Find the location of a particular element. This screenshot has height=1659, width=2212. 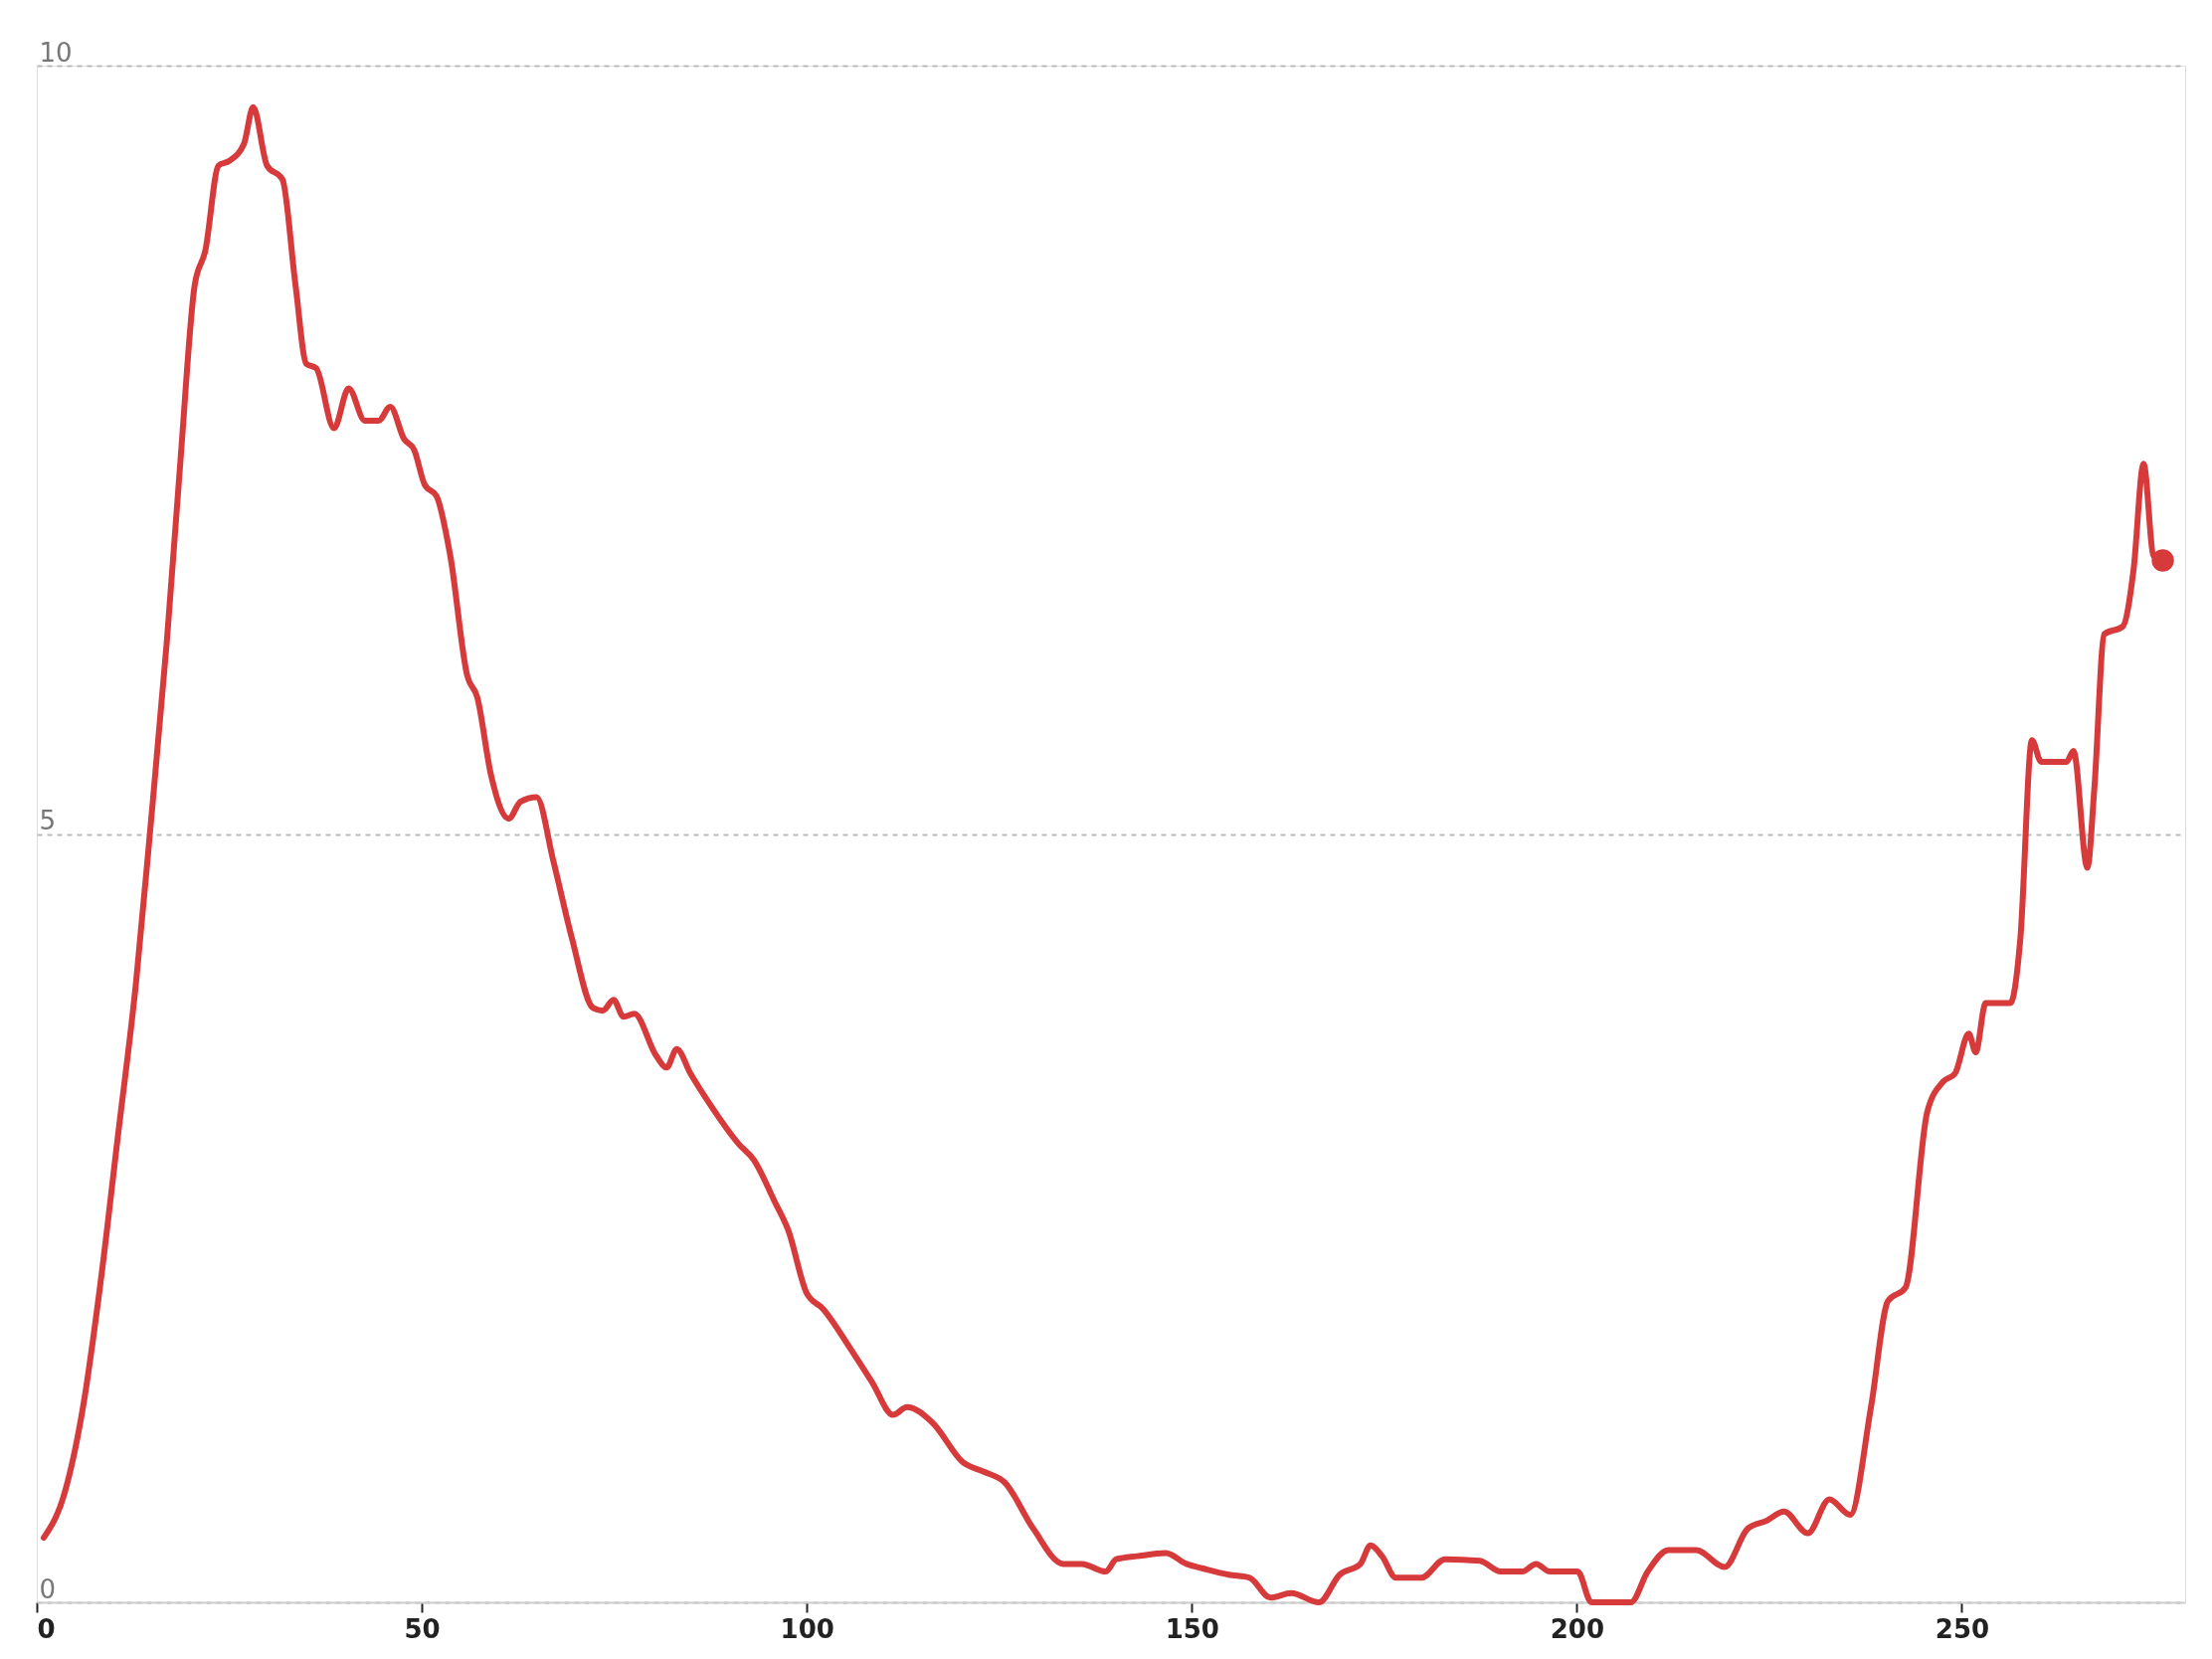

x-tick-label: 50 is located at coordinates (422, 1628).